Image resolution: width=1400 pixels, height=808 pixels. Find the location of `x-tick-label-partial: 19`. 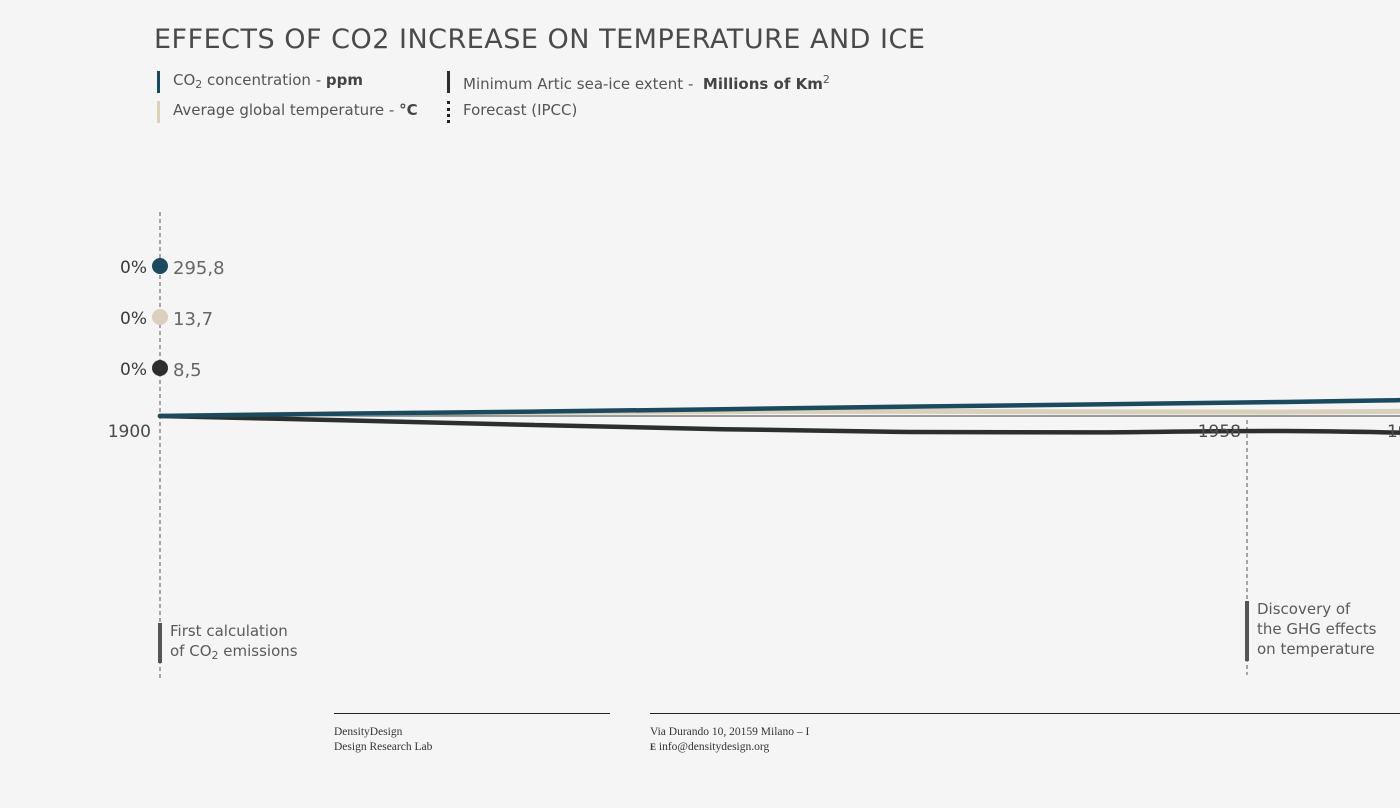

x-tick-label-partial: 19 is located at coordinates (1393, 432).